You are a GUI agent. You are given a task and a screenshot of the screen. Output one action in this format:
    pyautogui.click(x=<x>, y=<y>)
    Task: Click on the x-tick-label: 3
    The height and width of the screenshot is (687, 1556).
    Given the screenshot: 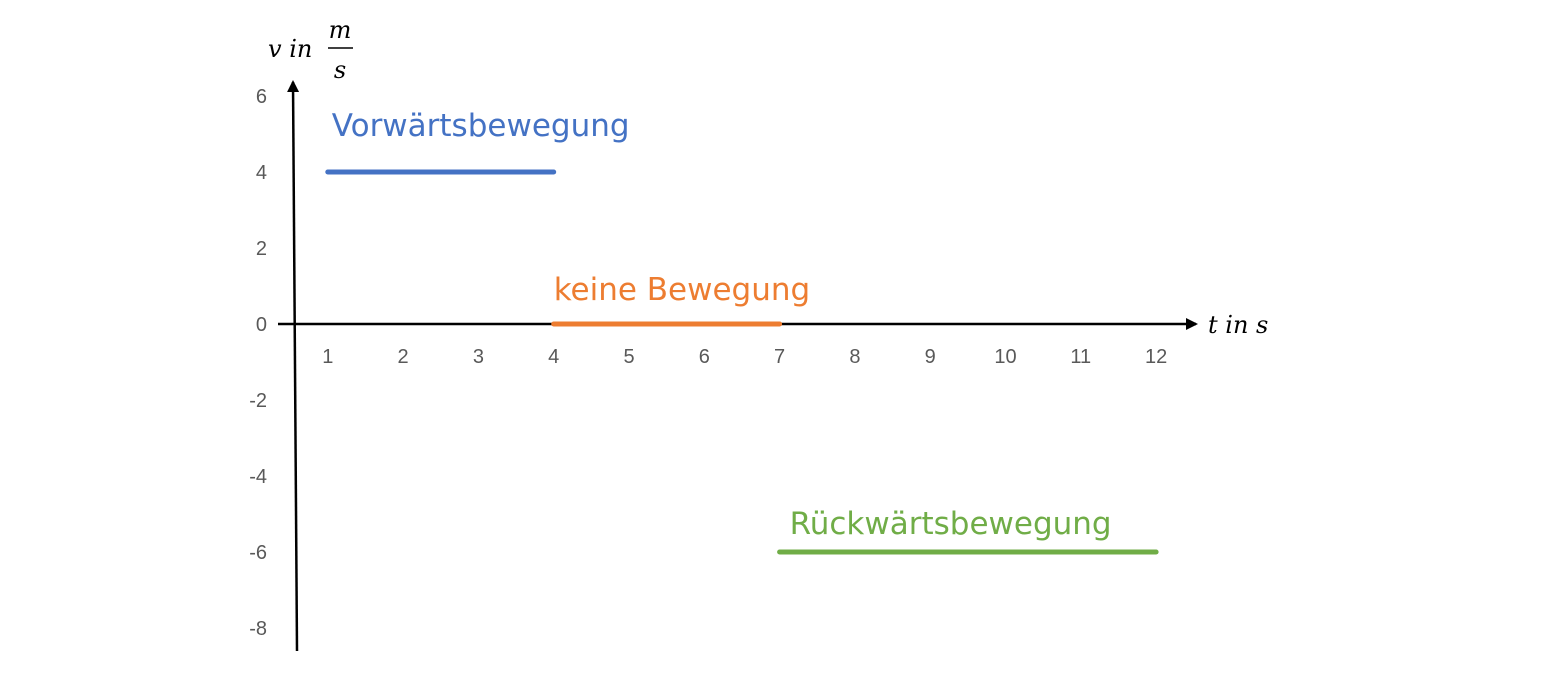 What is the action you would take?
    pyautogui.click(x=478, y=357)
    